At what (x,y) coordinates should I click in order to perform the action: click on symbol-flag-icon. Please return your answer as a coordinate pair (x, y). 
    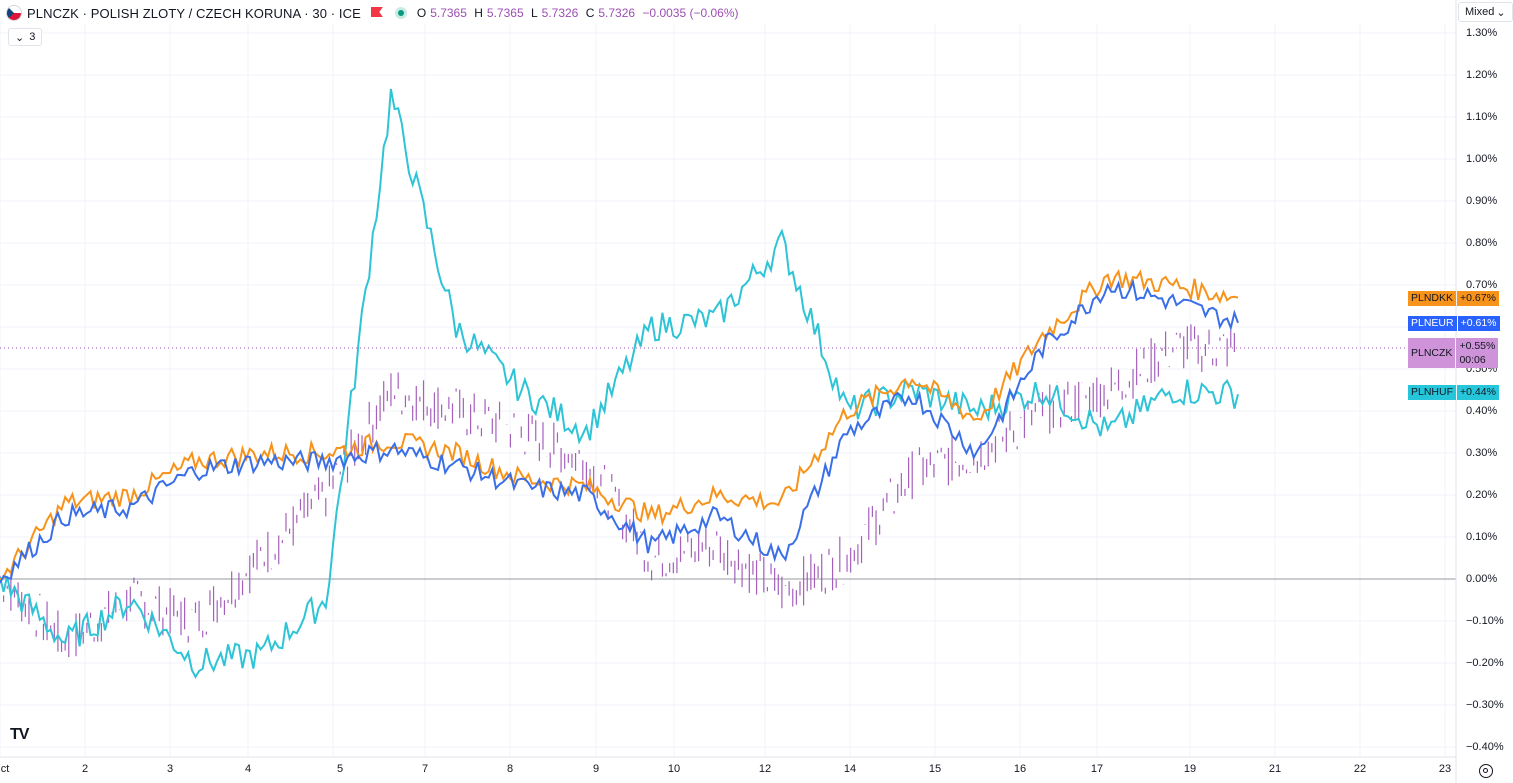
    Looking at the image, I should click on (14, 13).